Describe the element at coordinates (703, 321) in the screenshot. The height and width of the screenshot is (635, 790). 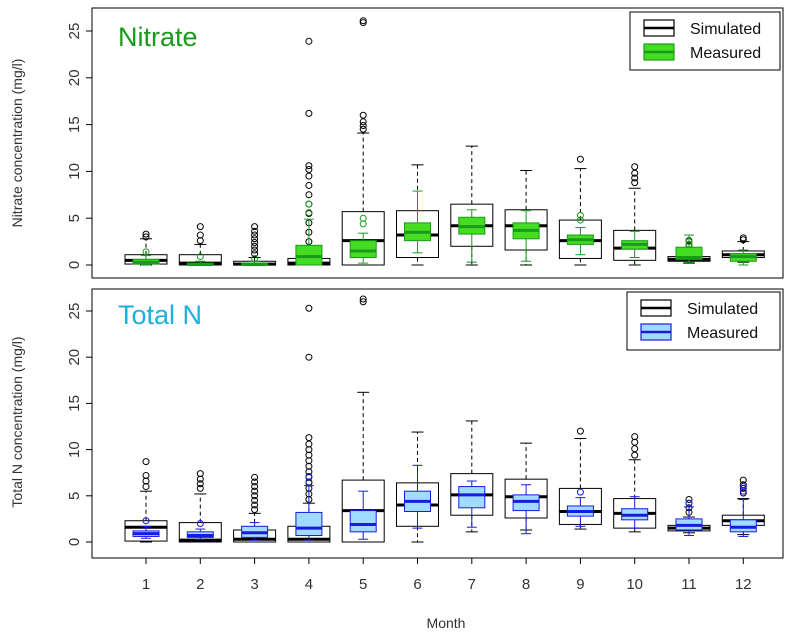
I see `legend: Simulated Measured` at that location.